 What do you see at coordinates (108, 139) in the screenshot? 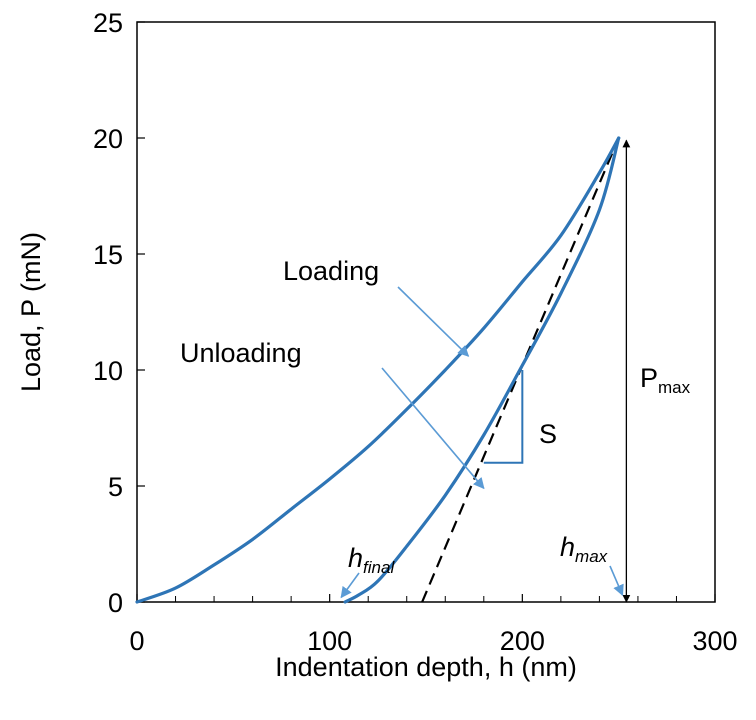
I see `y-tick-label: 20` at bounding box center [108, 139].